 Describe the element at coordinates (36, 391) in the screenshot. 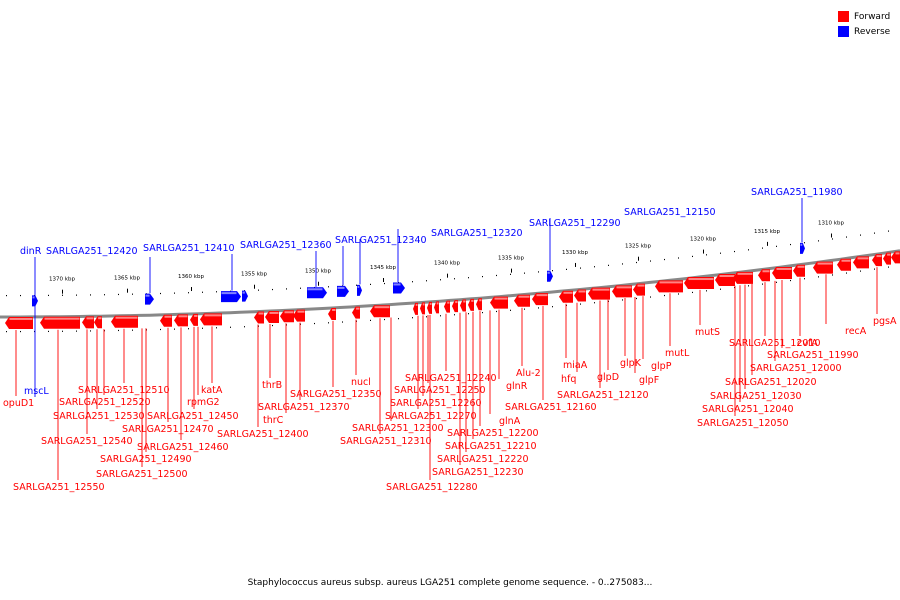

I see `gene-label: mscL` at that location.